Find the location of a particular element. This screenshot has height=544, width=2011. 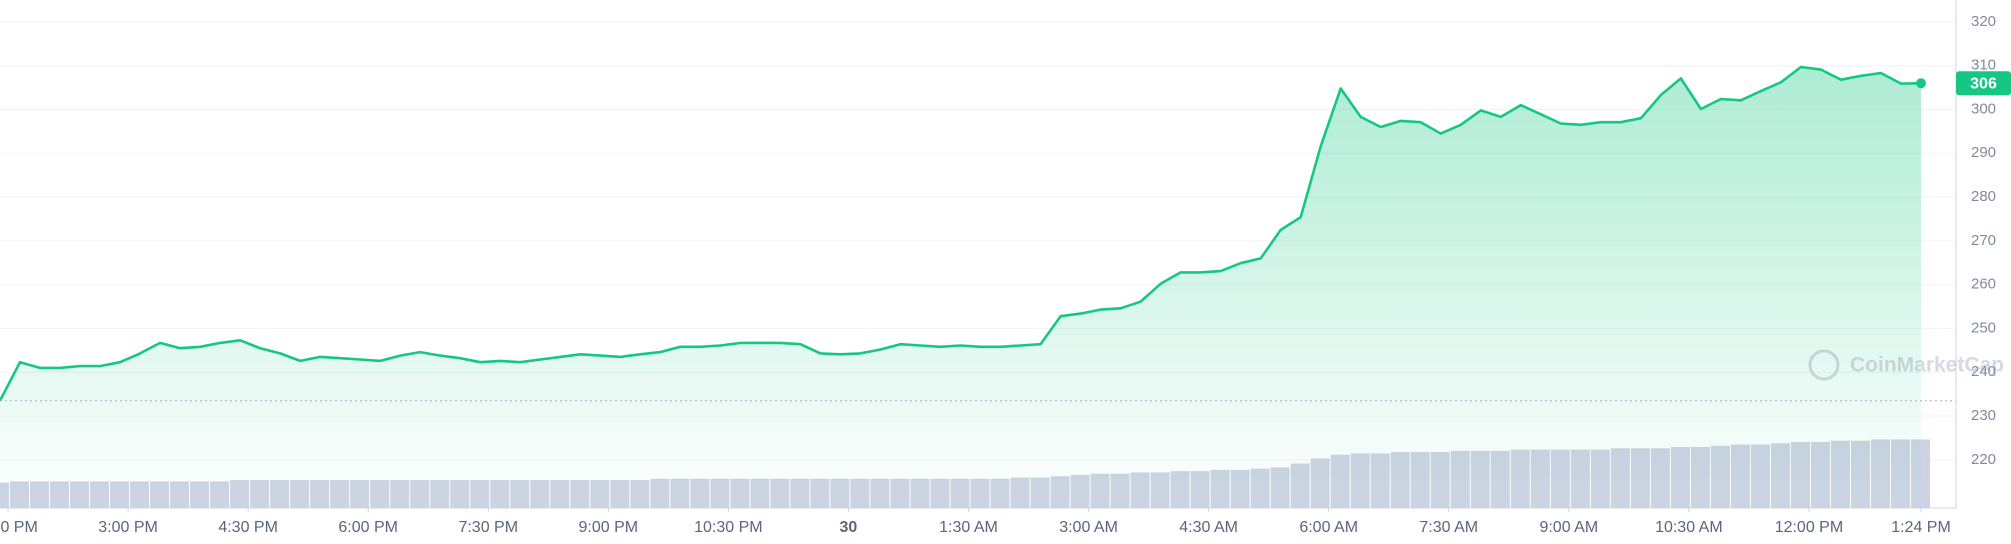

x-tick-label: 6:00 AM is located at coordinates (1328, 527).